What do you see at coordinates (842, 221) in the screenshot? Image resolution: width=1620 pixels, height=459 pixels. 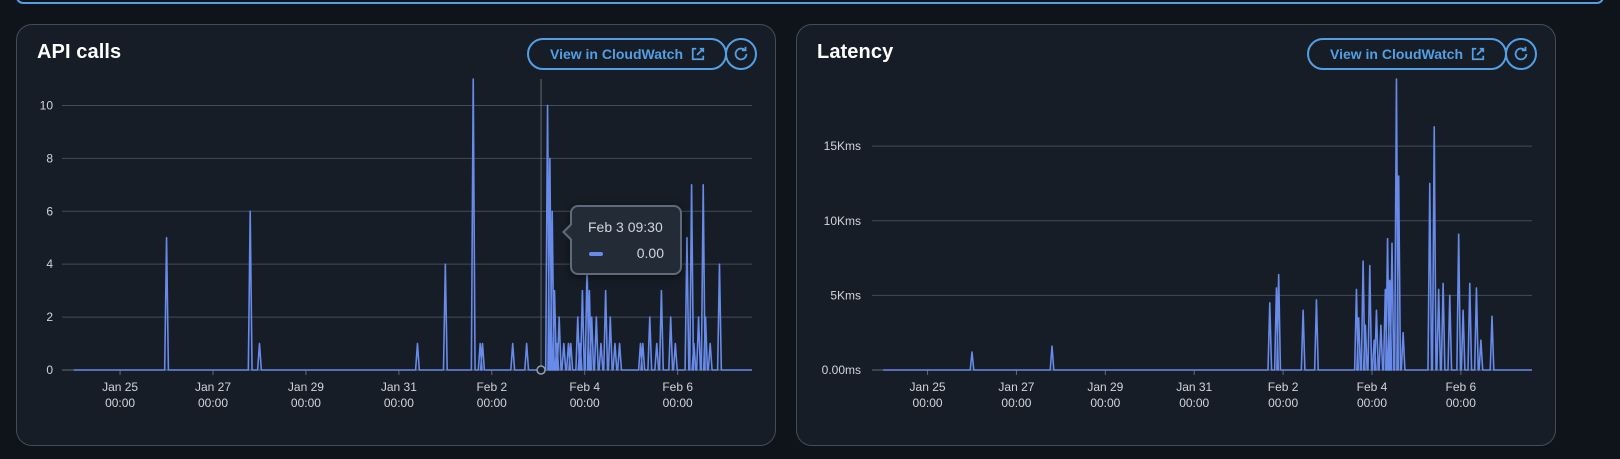 I see `y-tick-label: 10Kms` at bounding box center [842, 221].